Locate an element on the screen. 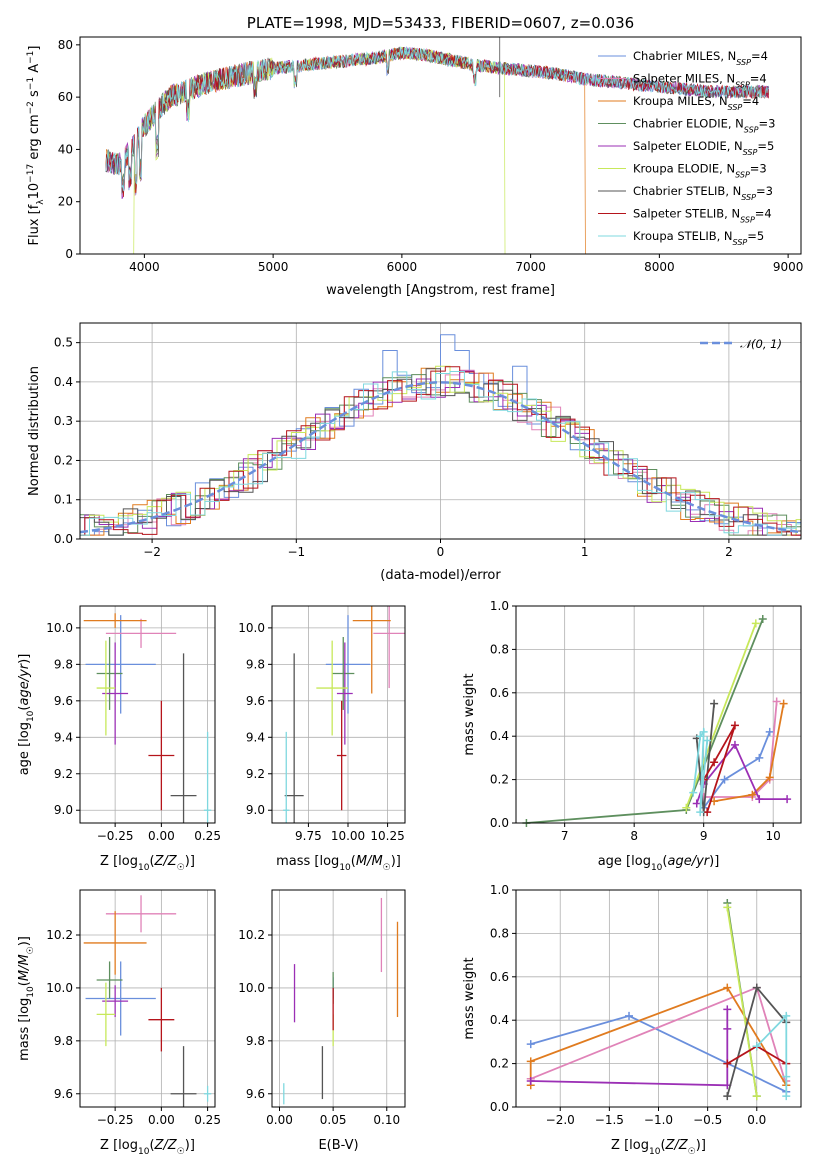 This screenshot has width=819, height=1170. weight-line-salpeter_elodie is located at coordinates (629, 1048).